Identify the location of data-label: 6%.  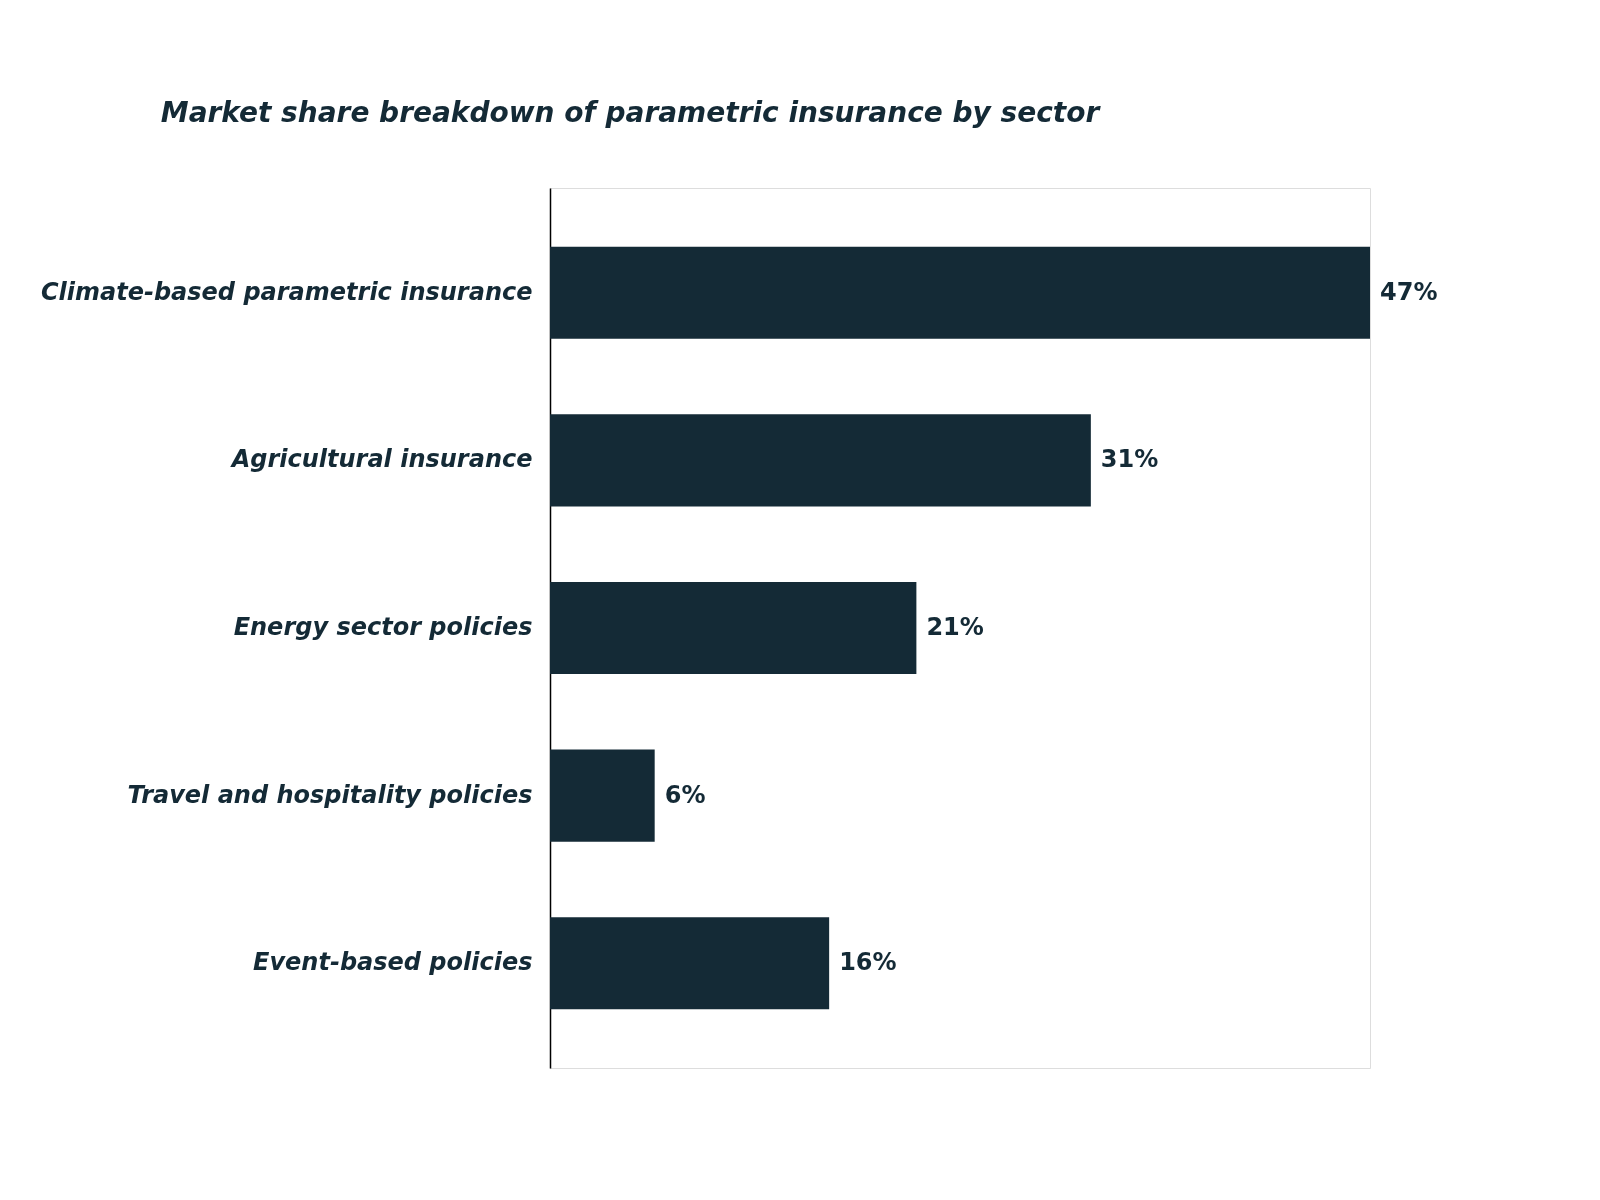
(685, 794).